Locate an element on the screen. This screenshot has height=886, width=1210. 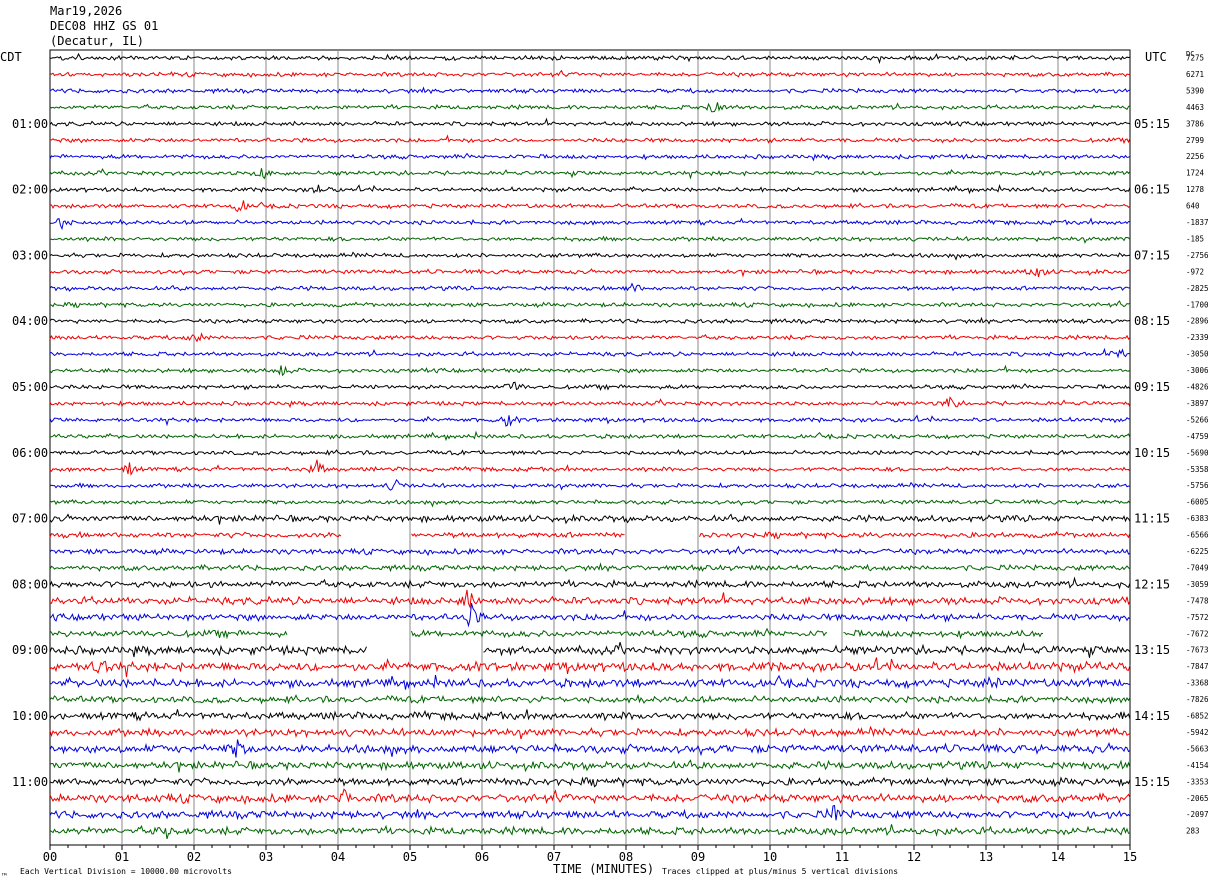
dc-offset-value: 6271 is located at coordinates (1195, 74).